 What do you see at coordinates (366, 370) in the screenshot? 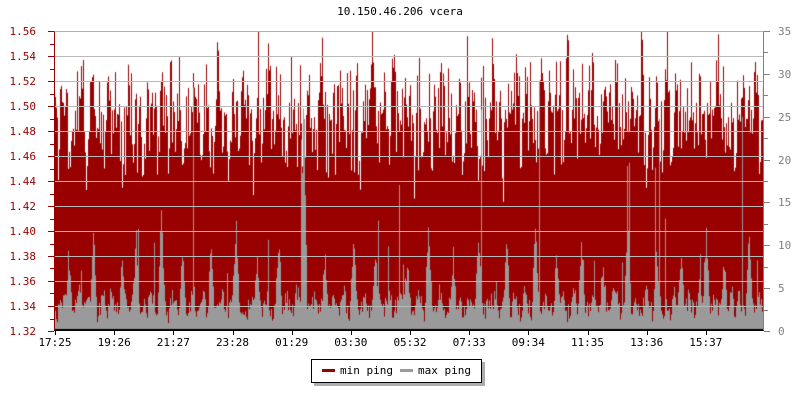
I see `legend-label-min-ping: min ping` at bounding box center [366, 370].